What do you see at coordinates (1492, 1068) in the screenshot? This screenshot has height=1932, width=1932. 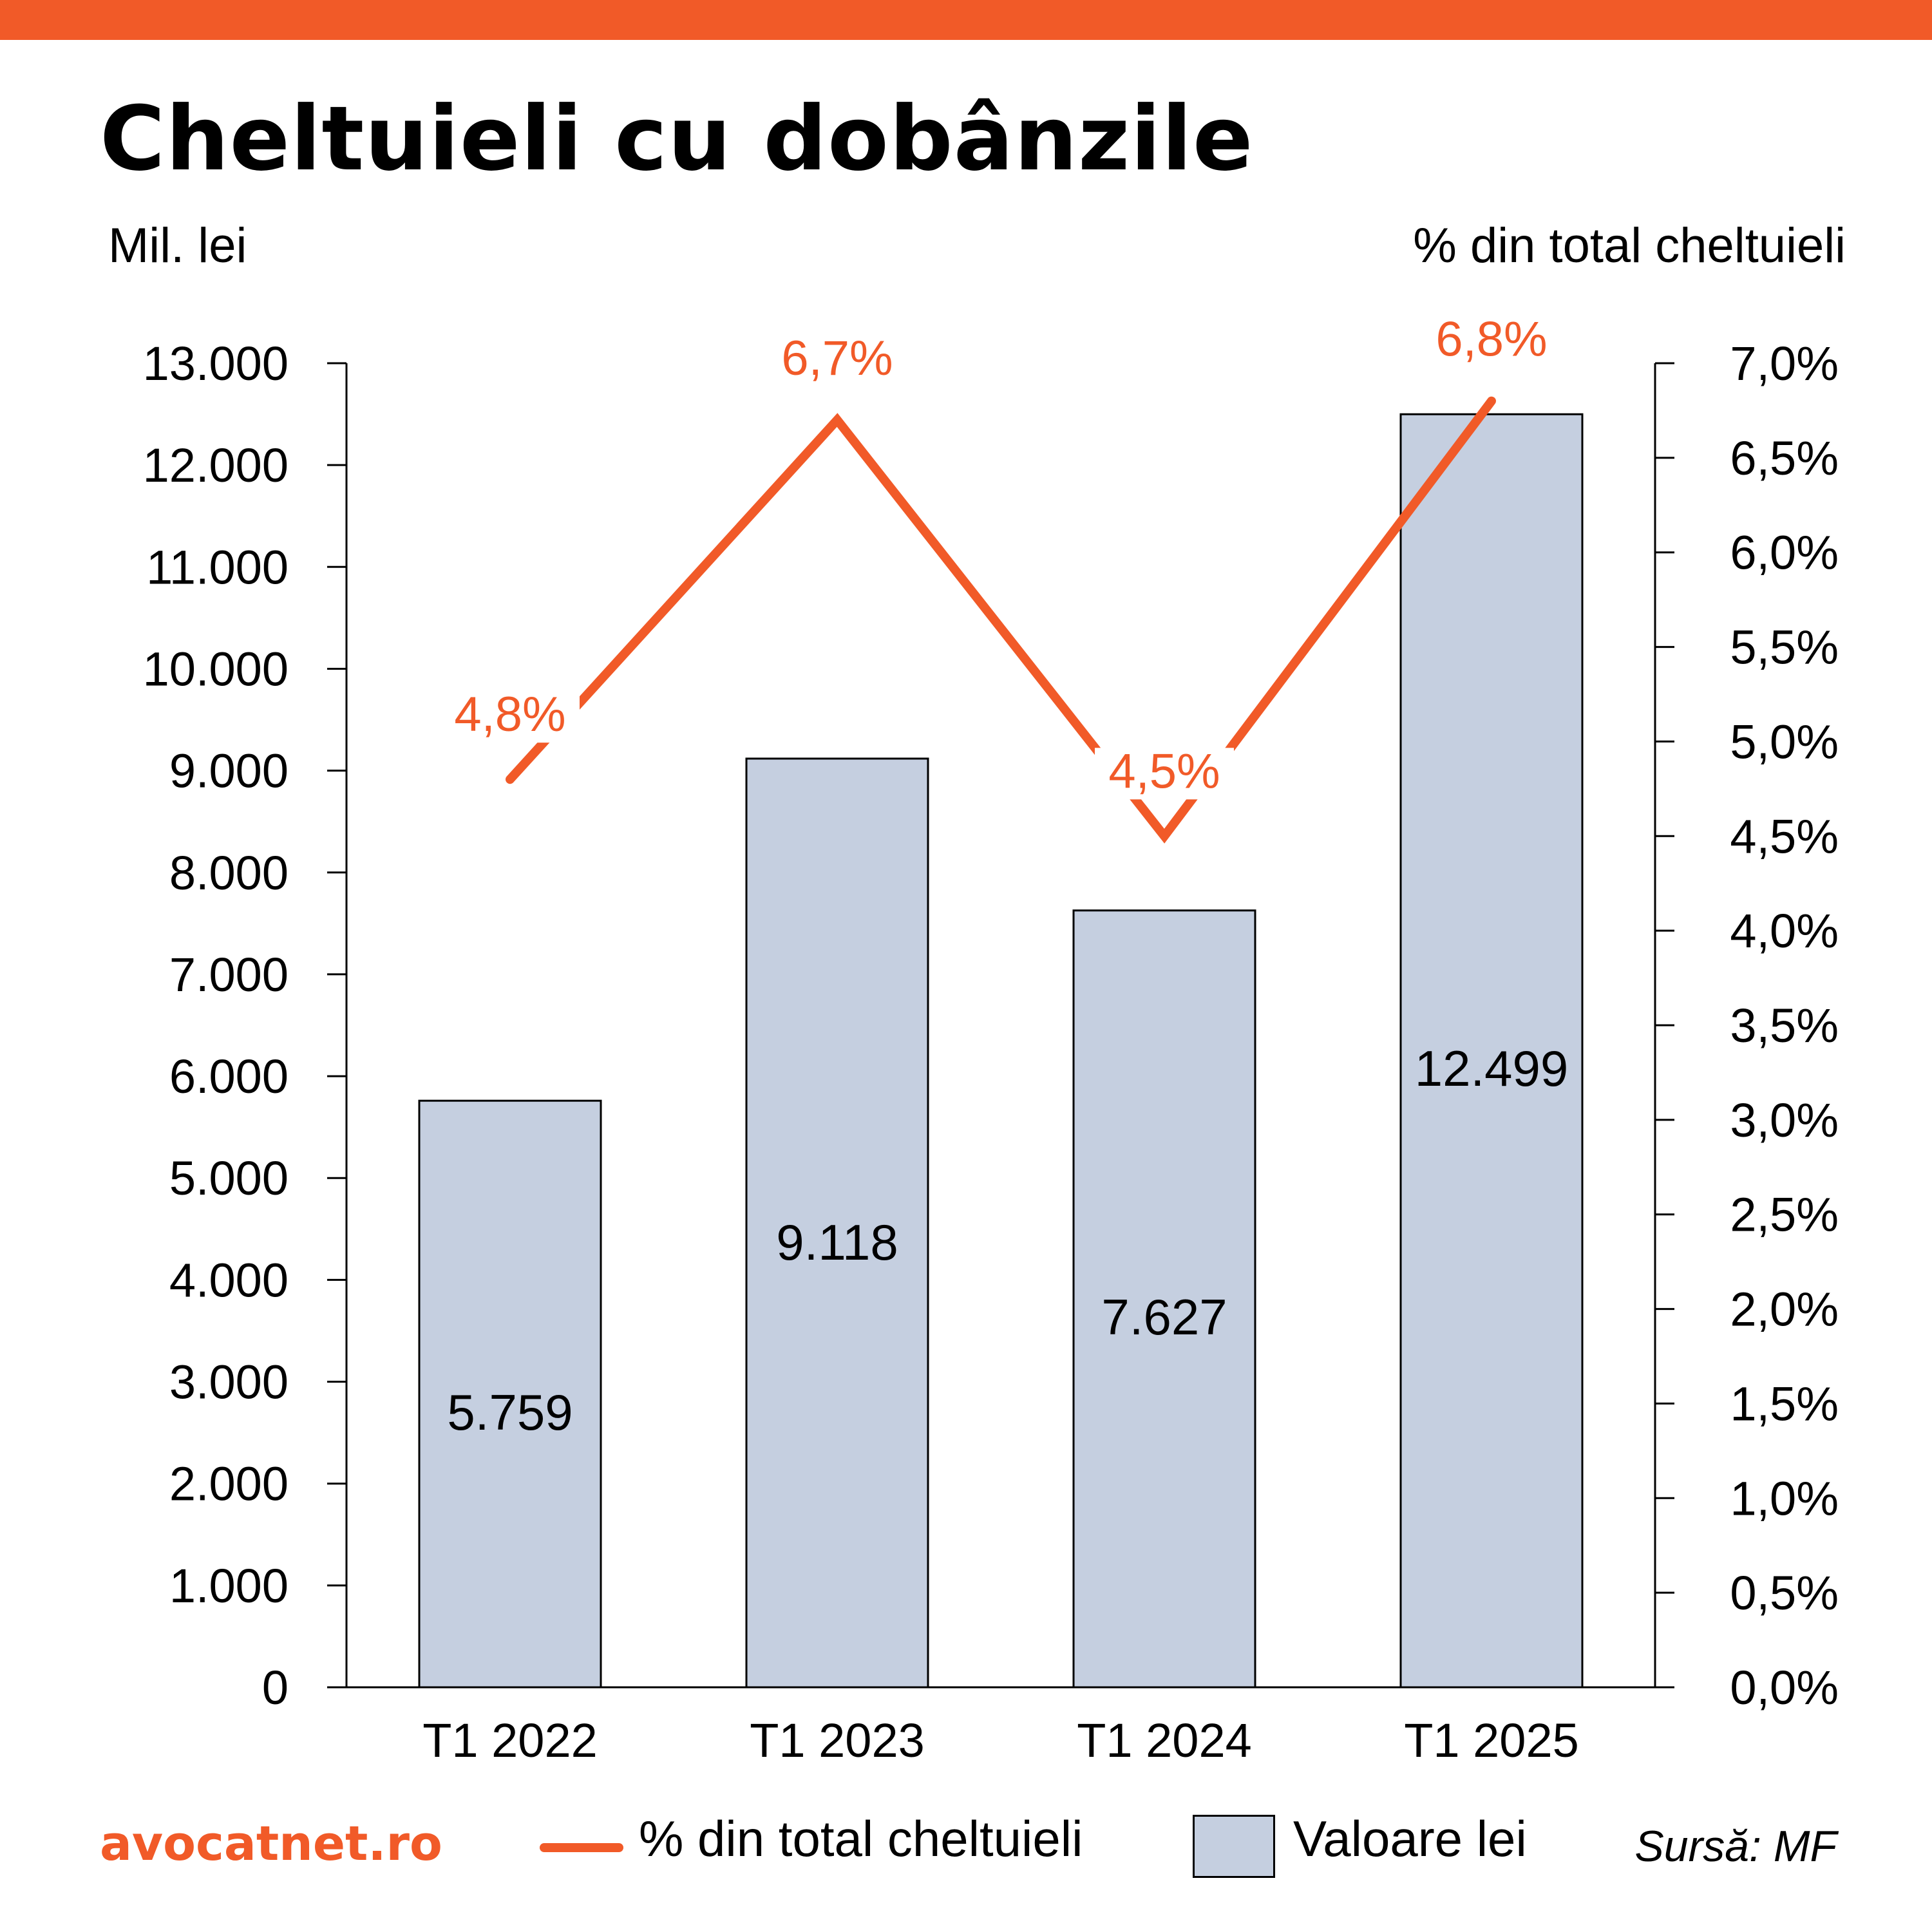 I see `bar-value-label: 12.499` at bounding box center [1492, 1068].